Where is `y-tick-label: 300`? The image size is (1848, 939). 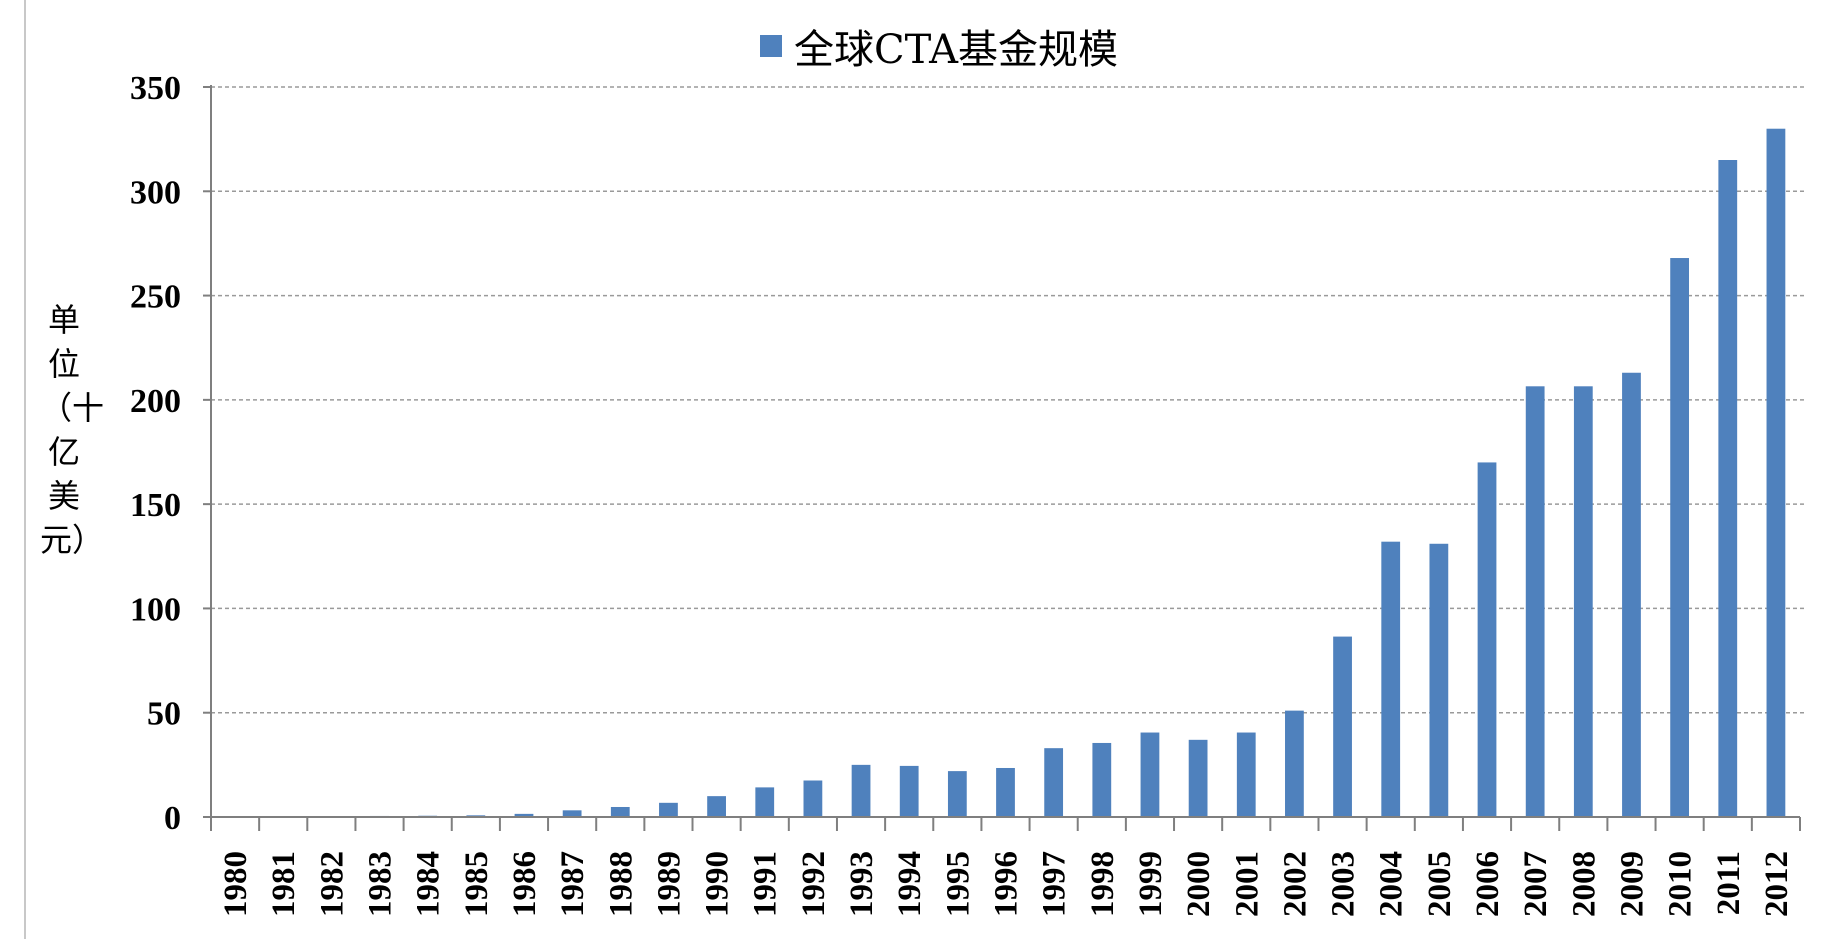
y-tick-label: 300 is located at coordinates (155, 192).